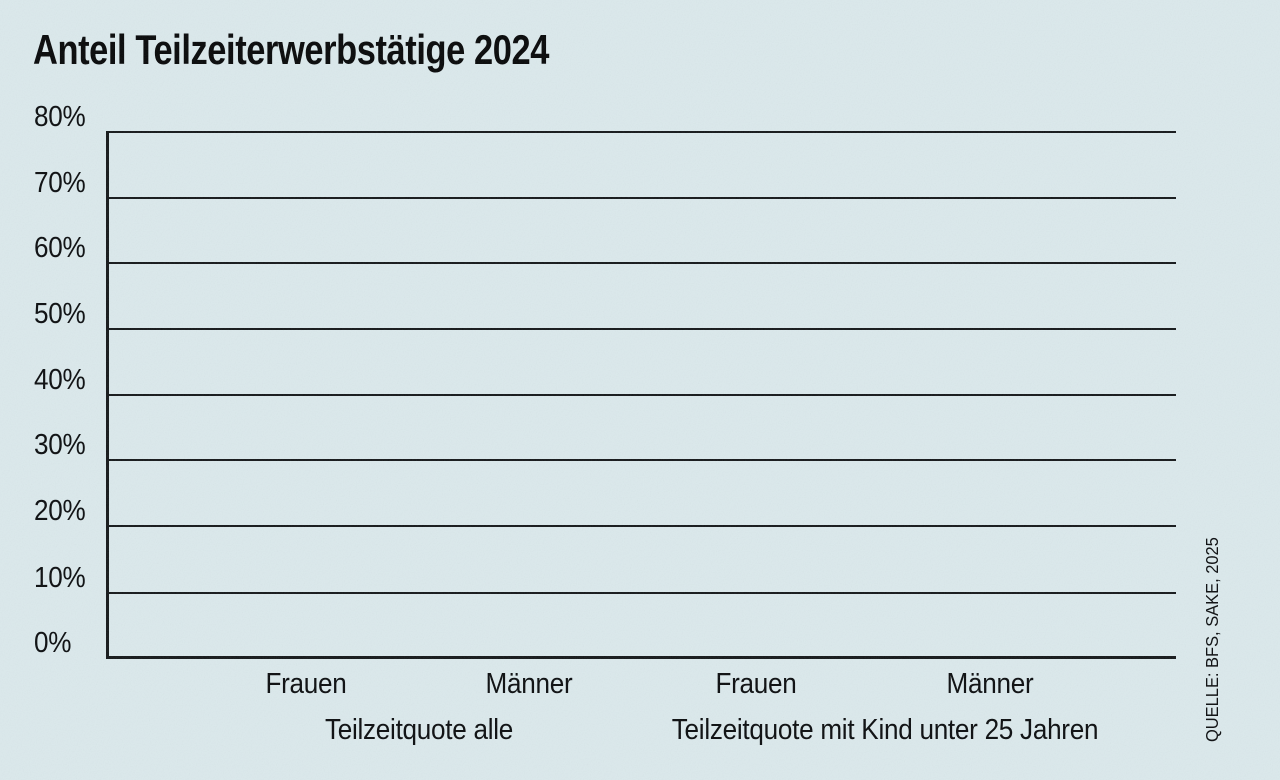 The width and height of the screenshot is (1280, 780). What do you see at coordinates (60, 117) in the screenshot?
I see `y-tick-label: 80%` at bounding box center [60, 117].